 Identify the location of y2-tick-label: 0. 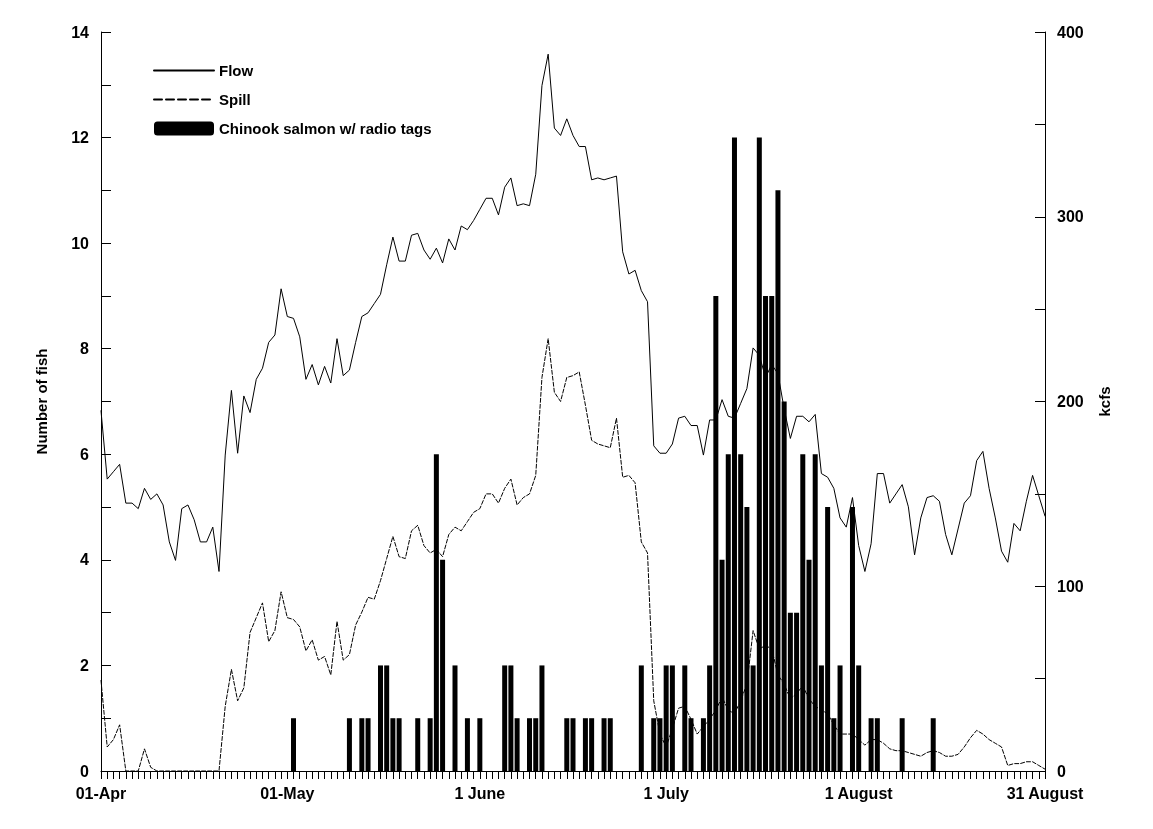
(1061, 771).